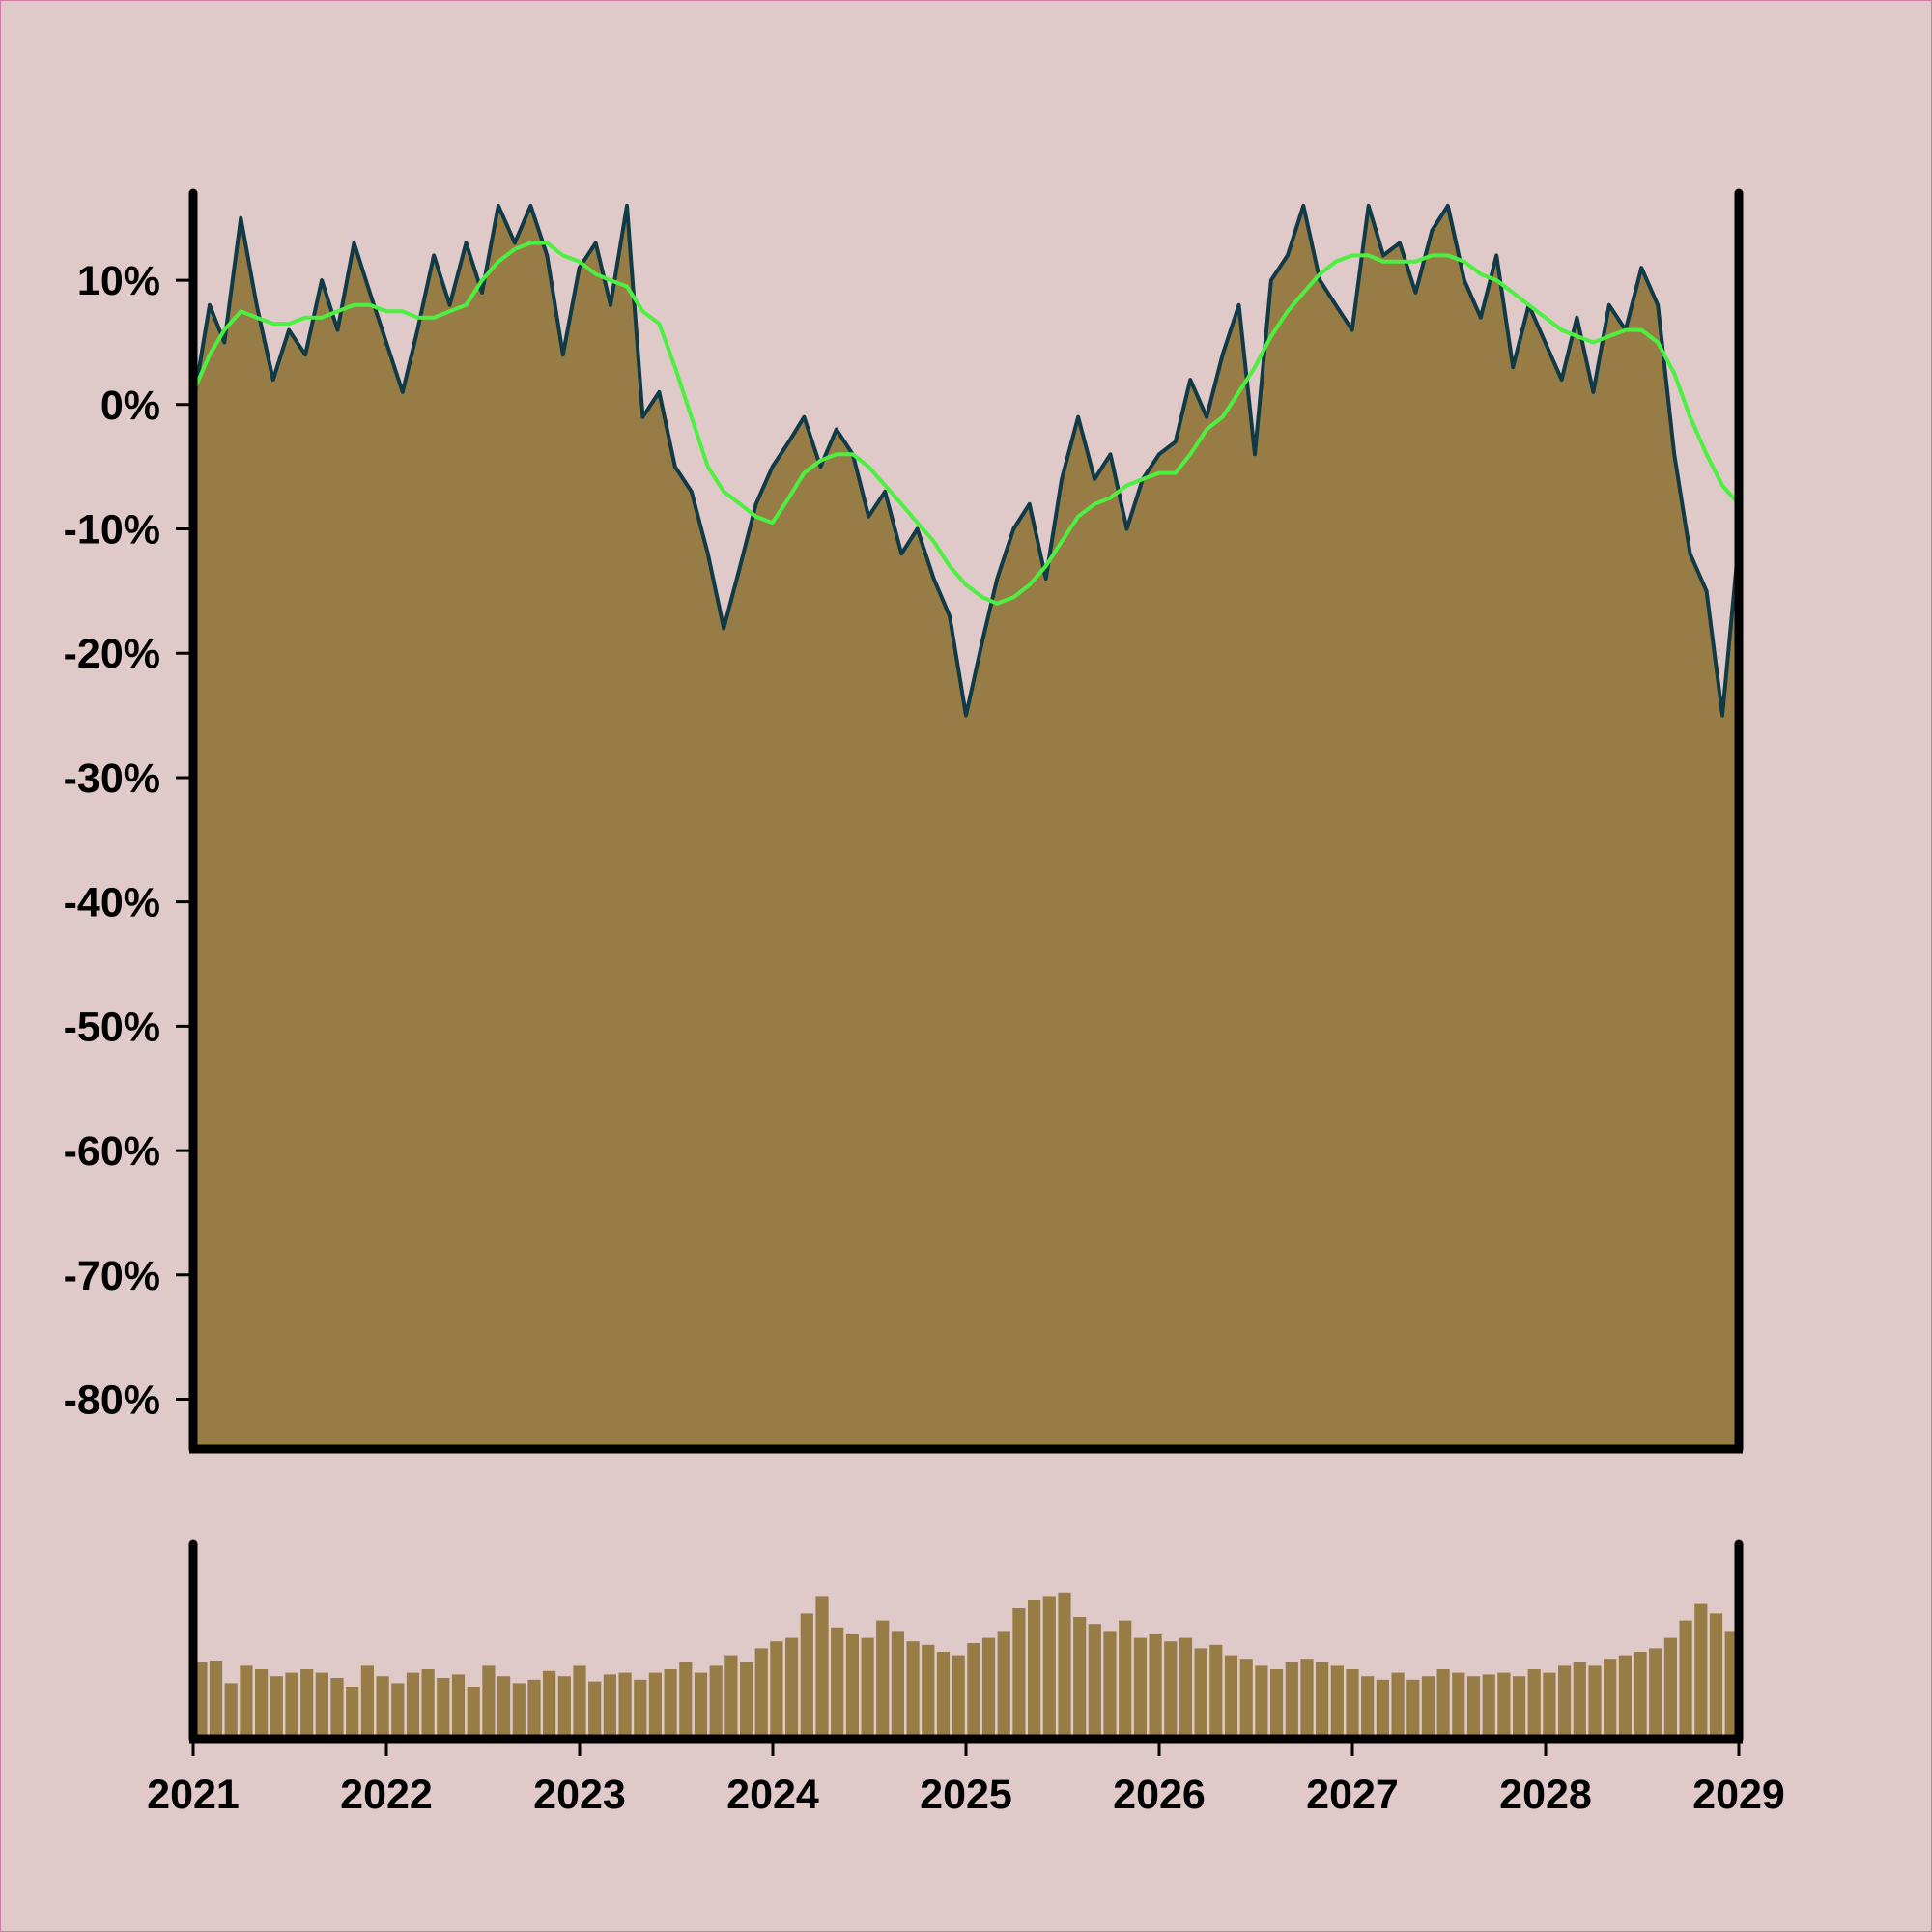  I want to click on x-tick-label: 2023, so click(579, 1795).